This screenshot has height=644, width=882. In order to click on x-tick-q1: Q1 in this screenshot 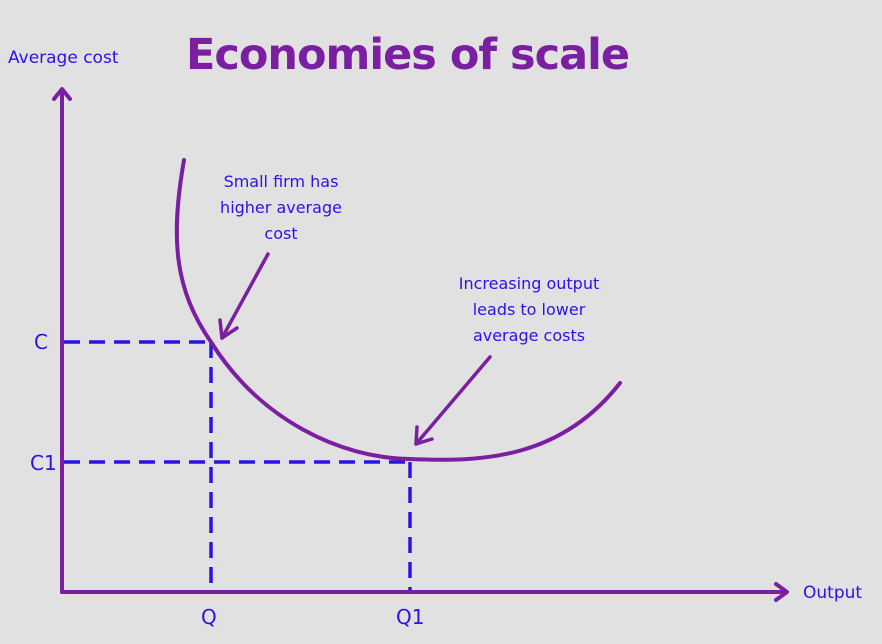, I will do `click(410, 617)`.